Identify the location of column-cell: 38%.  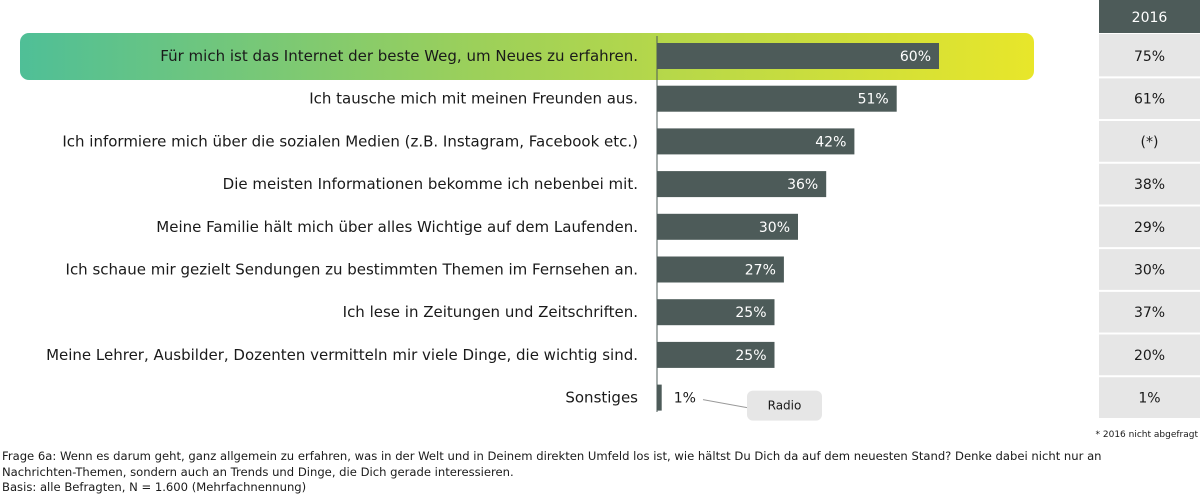
(1149, 185).